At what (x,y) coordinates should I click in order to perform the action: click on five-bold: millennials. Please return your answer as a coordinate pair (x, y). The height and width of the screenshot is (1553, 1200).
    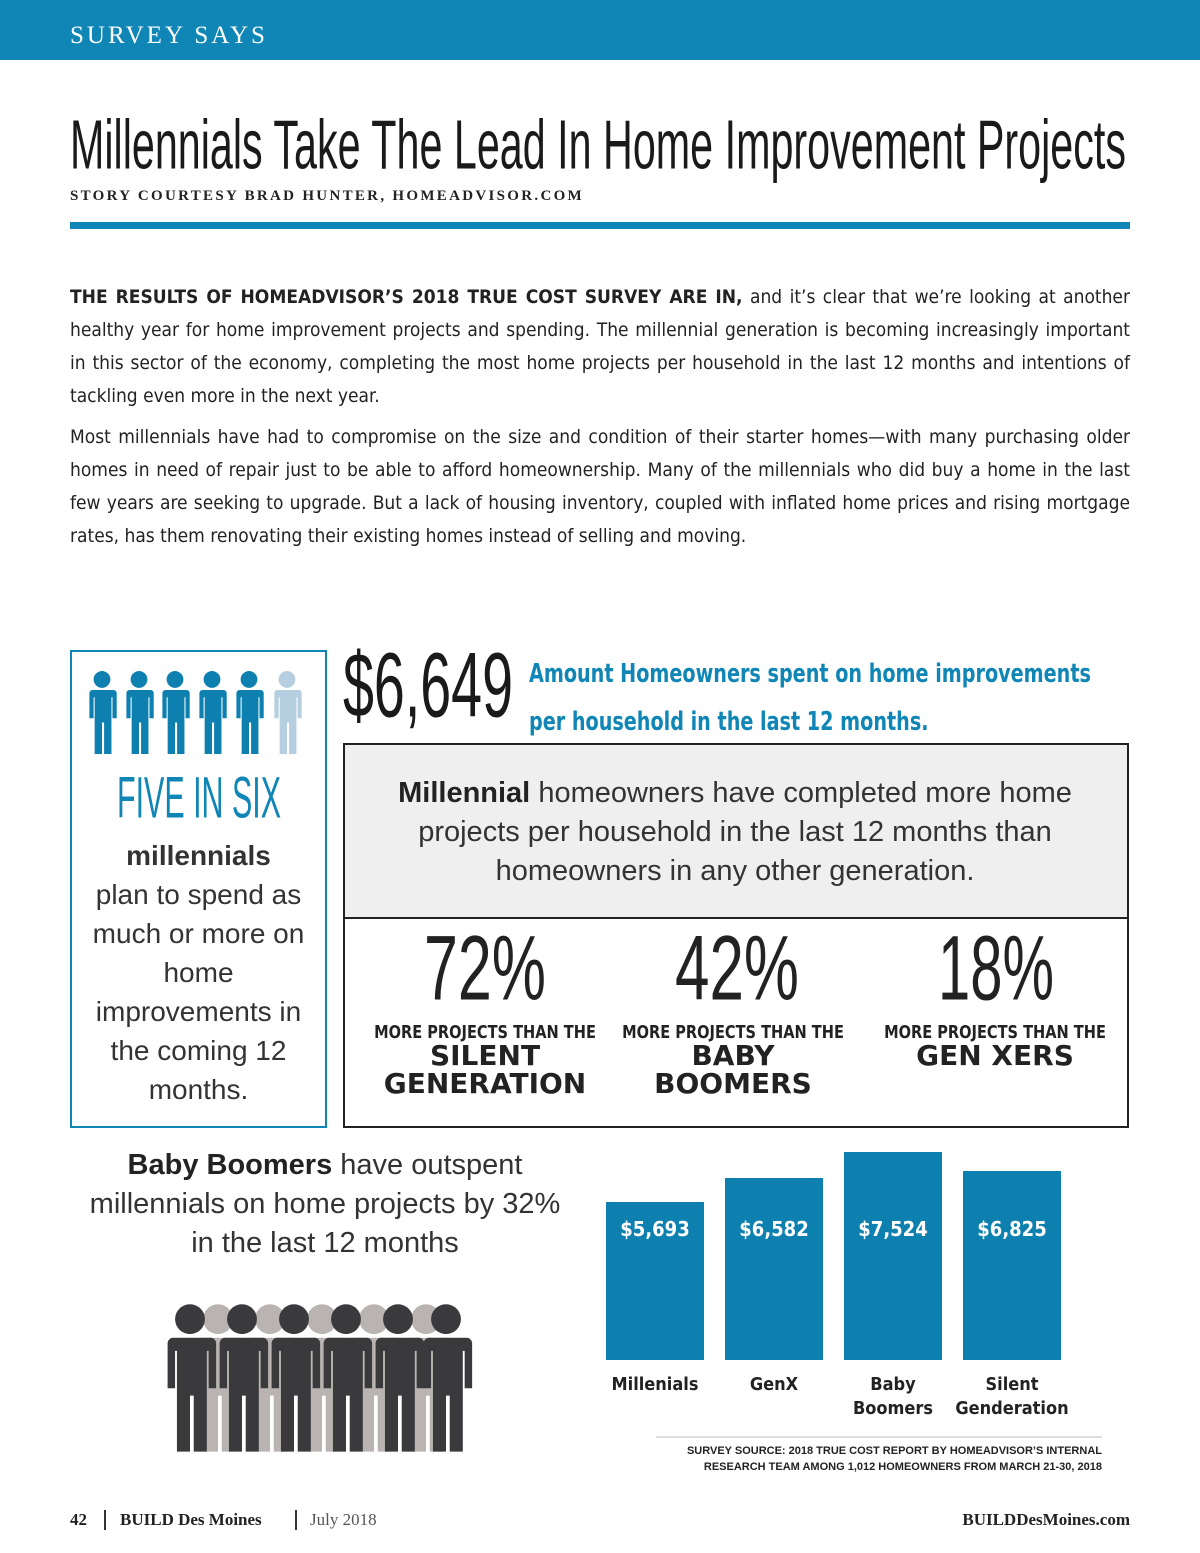
    Looking at the image, I should click on (198, 855).